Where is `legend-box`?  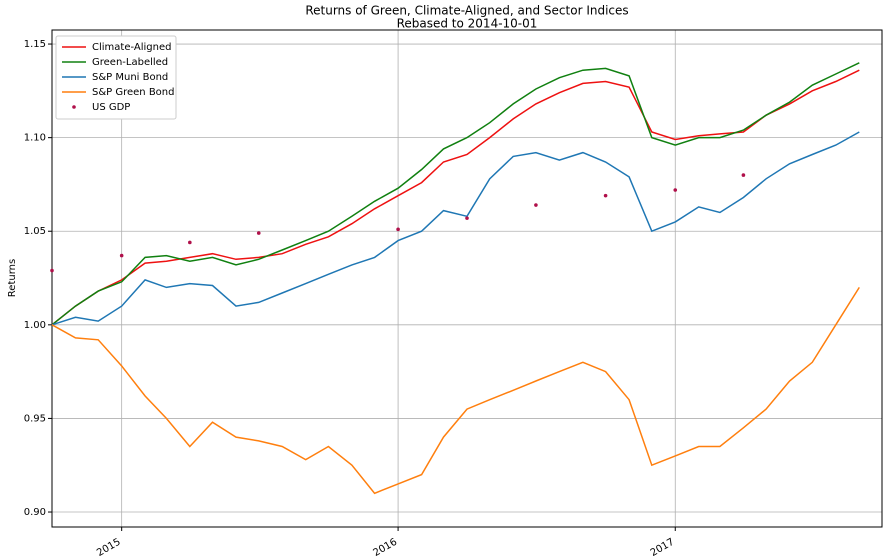
legend-box is located at coordinates (116, 77).